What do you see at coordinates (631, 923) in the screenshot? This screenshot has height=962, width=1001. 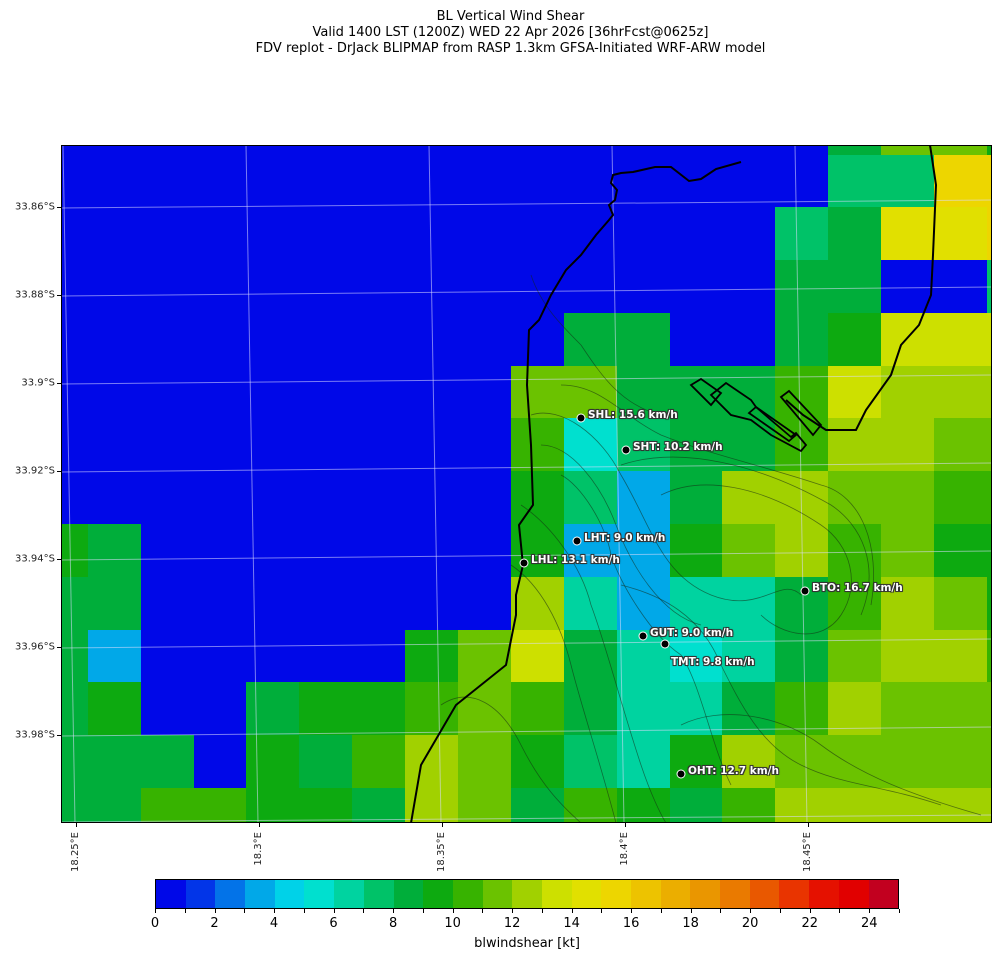 I see `colorbar-tick-label: 16` at bounding box center [631, 923].